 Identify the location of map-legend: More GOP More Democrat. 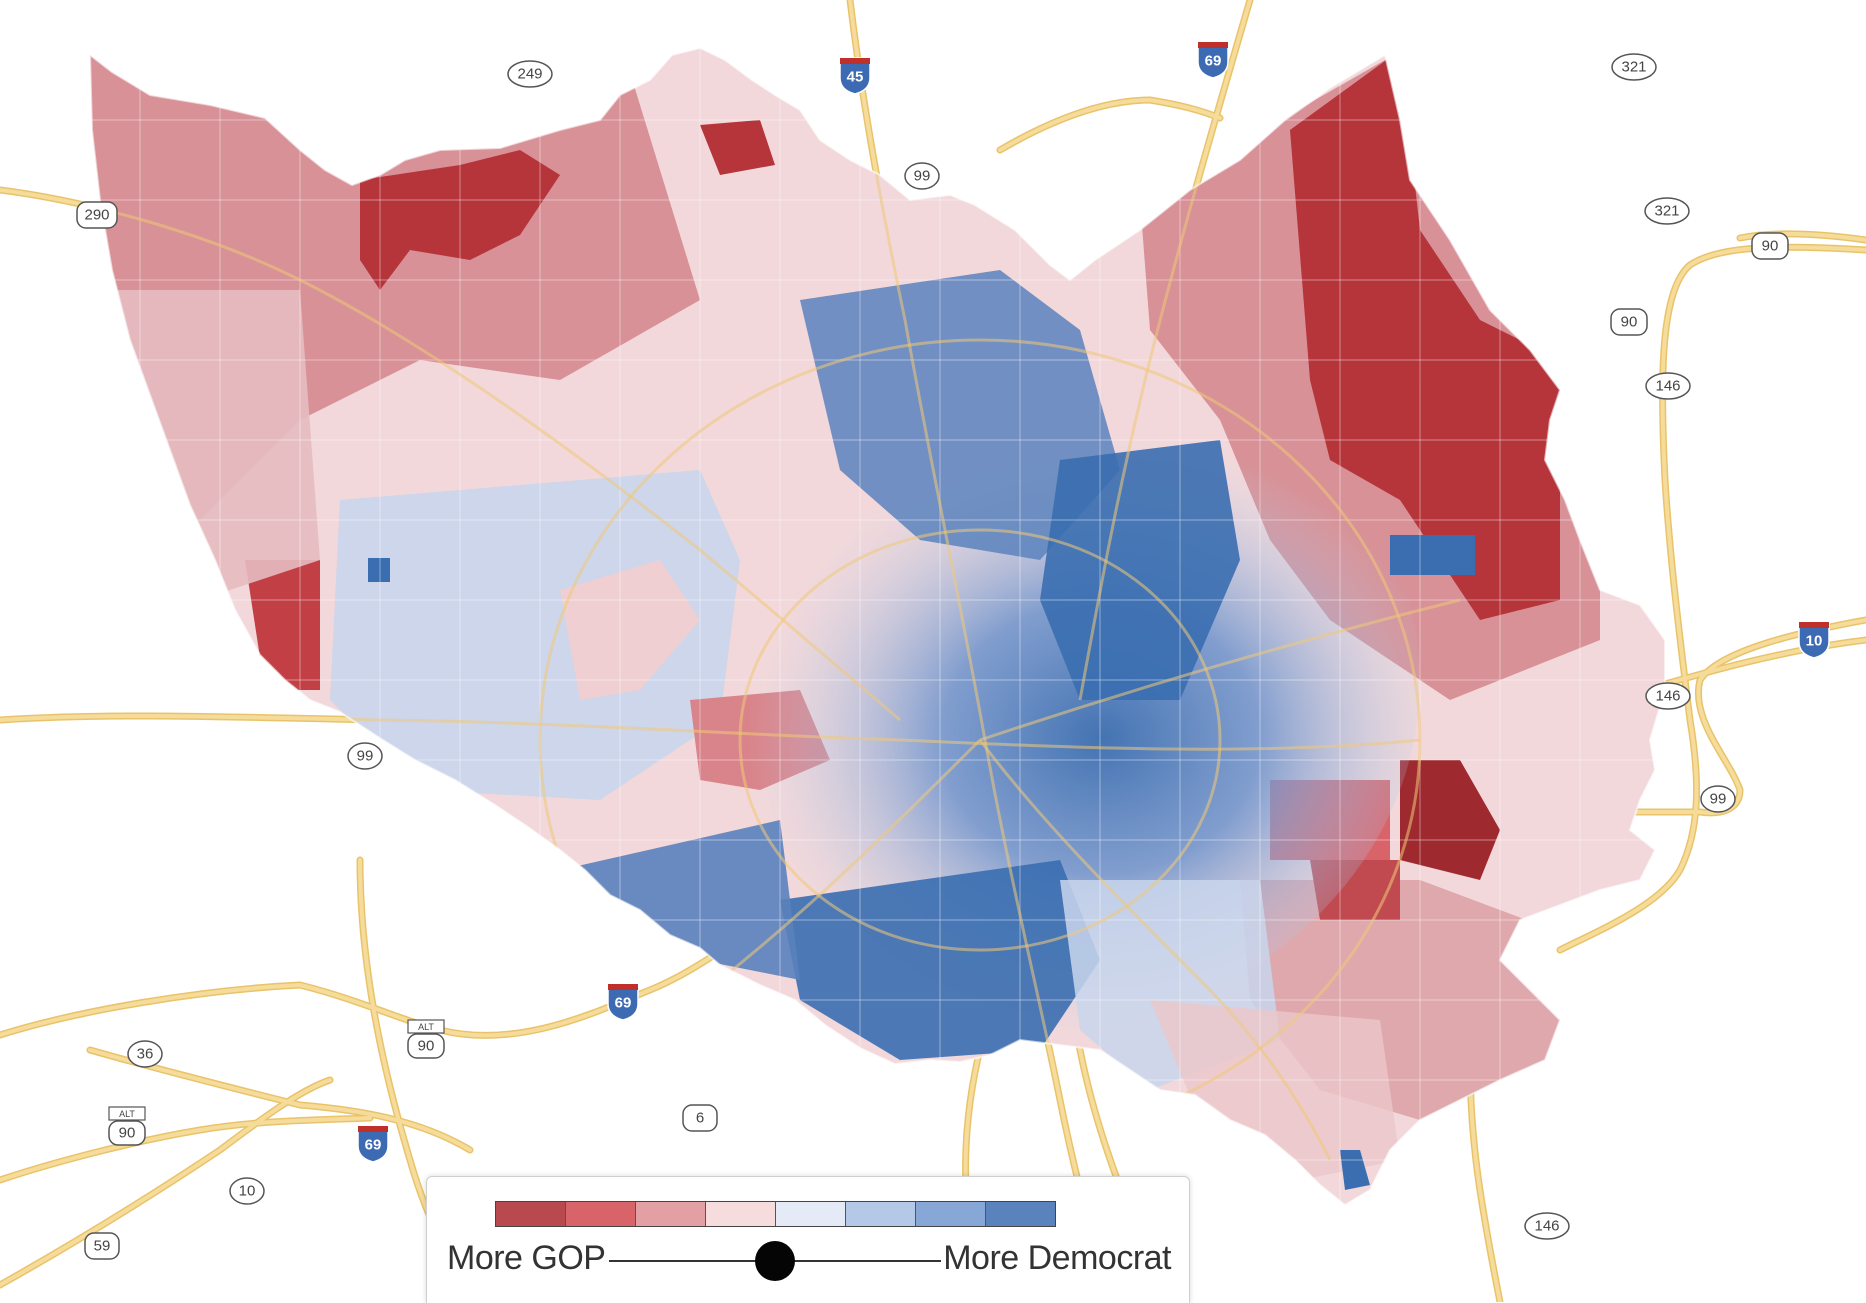
(808, 1239).